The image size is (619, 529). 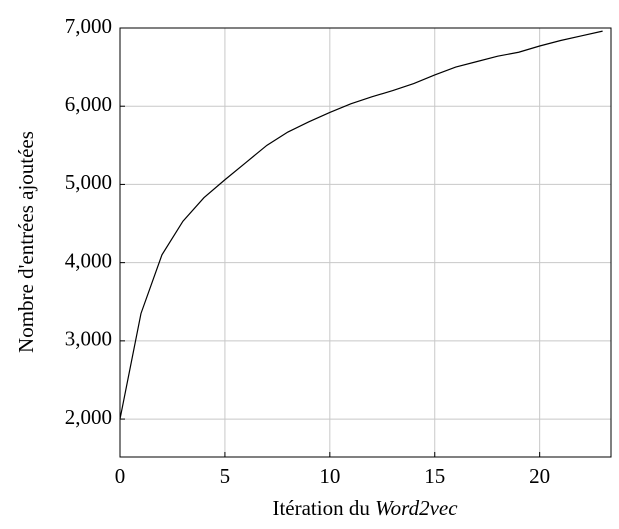 I want to click on x-axis-label: Itération du Word2vec, so click(x=365, y=508).